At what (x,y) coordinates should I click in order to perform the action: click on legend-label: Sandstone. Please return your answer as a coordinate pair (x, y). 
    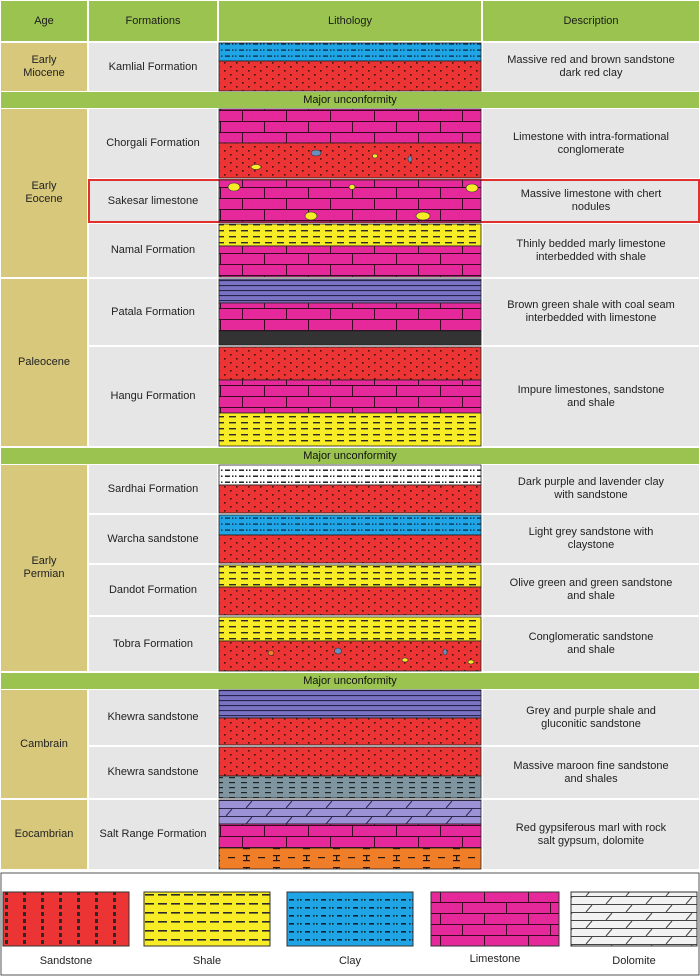
    Looking at the image, I should click on (66, 961).